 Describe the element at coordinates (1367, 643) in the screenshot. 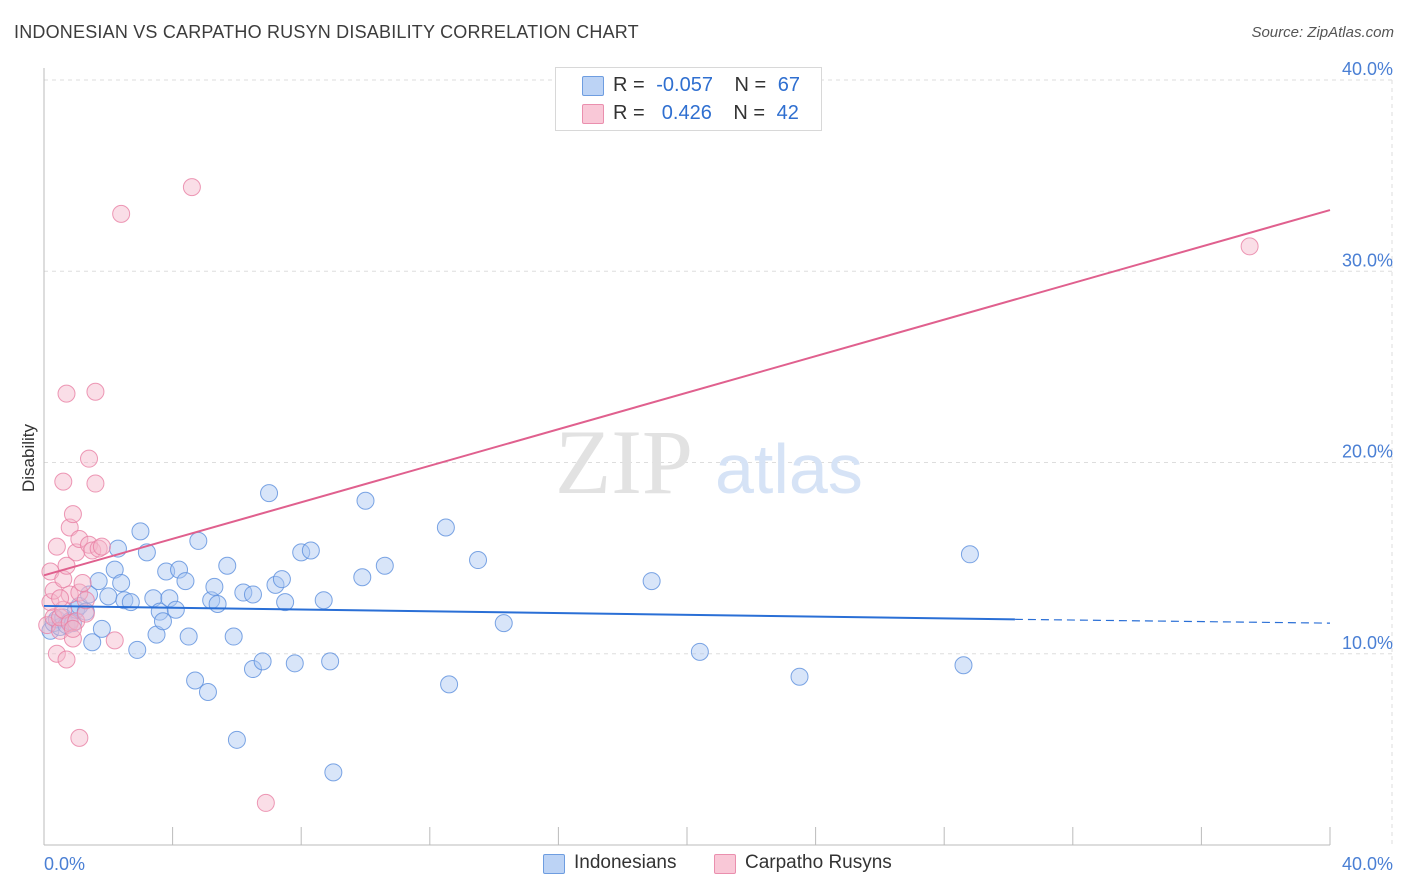

I see `y-tick-label: 10.0%` at that location.